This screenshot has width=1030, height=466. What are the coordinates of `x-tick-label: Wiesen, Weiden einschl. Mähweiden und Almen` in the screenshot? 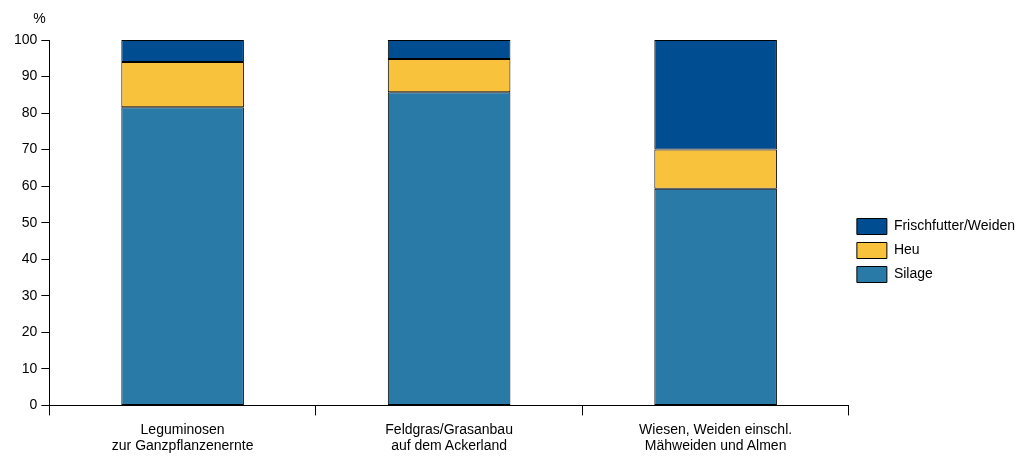 It's located at (716, 437).